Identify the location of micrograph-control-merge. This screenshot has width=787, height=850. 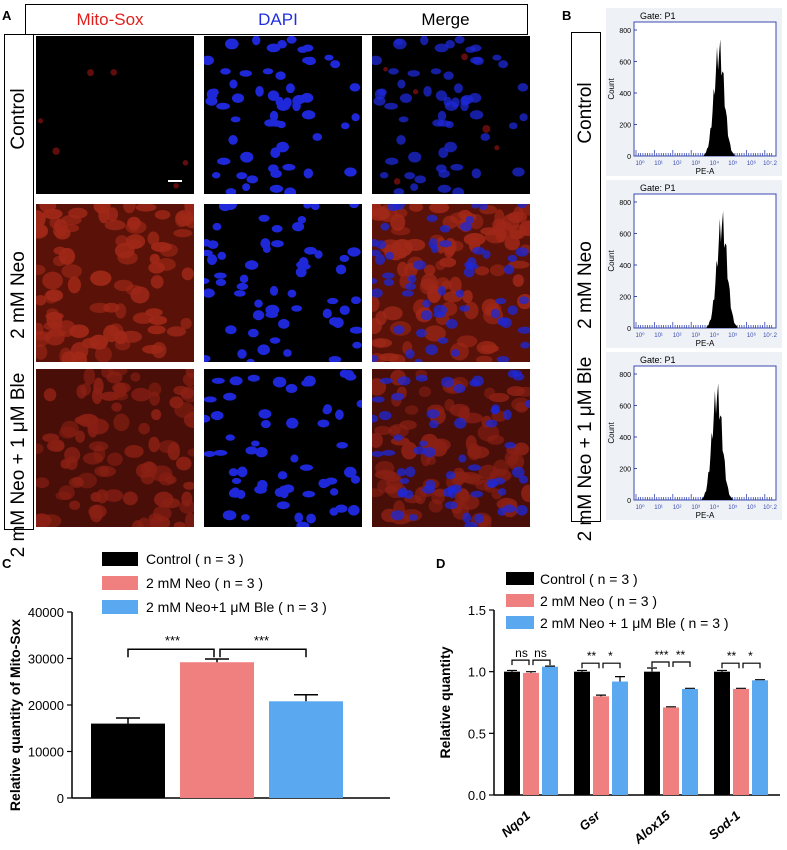
(451, 115).